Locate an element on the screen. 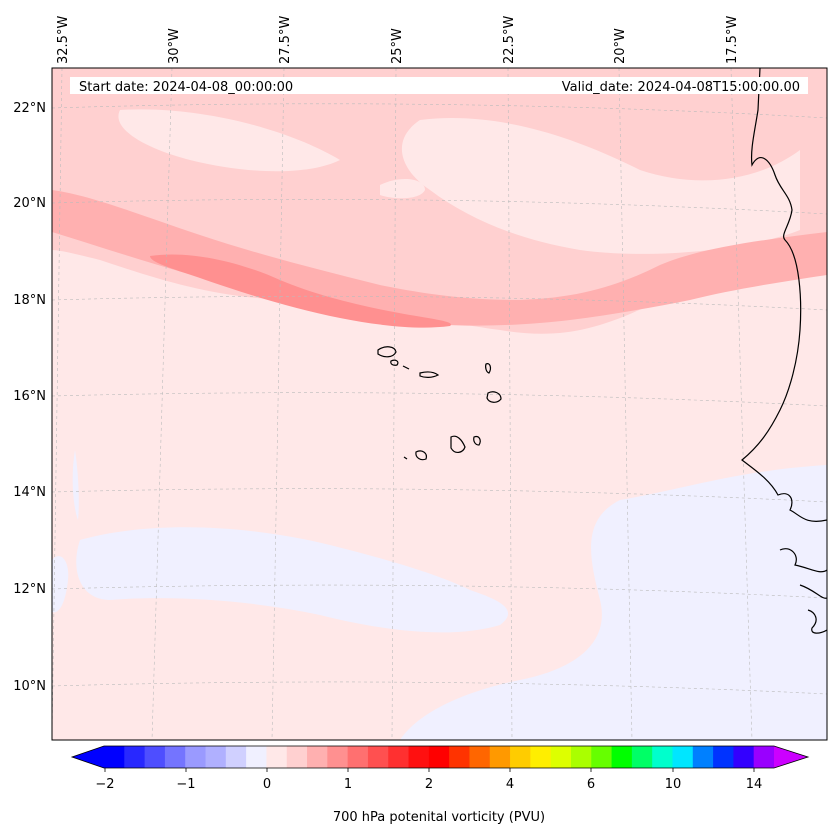 This screenshot has width=837, height=836. colorbar-tick-label: −2 is located at coordinates (104, 784).